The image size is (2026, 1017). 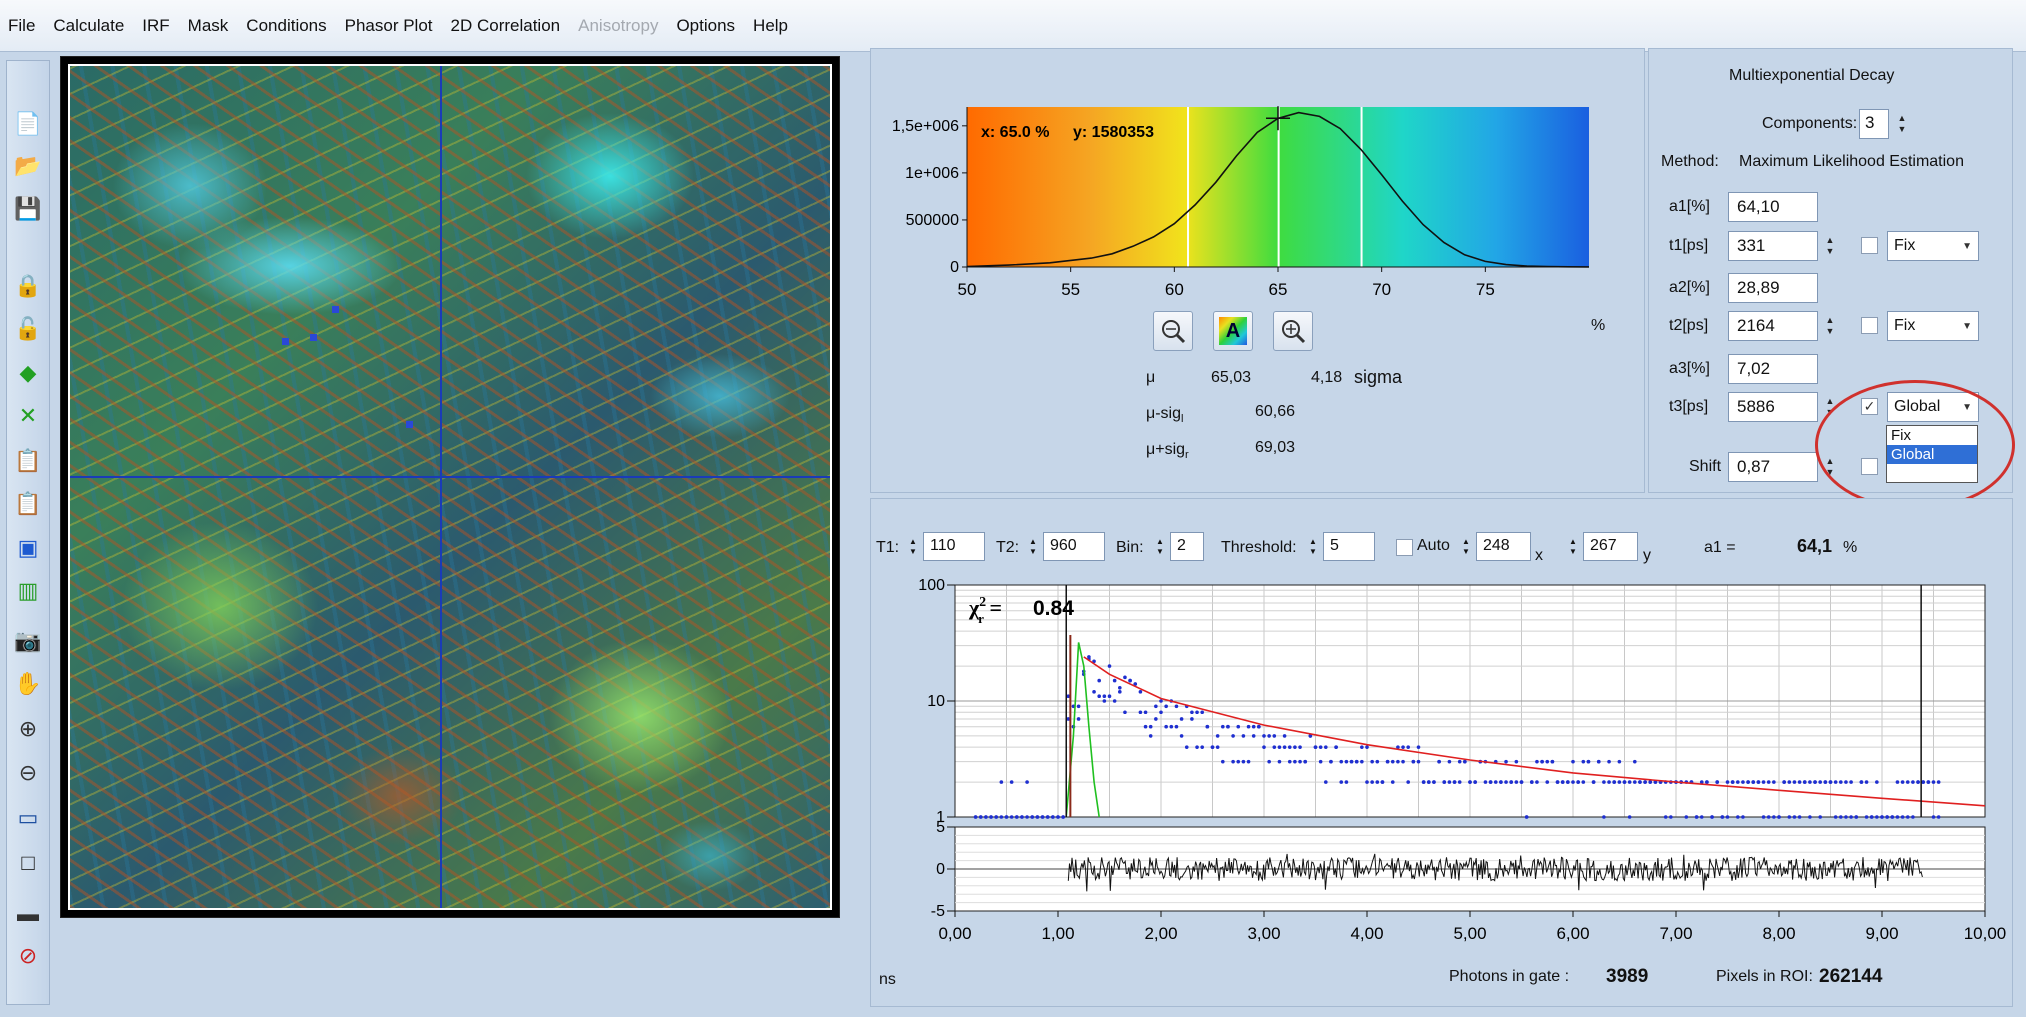 I want to click on dropdown-option-fix: Fix, so click(x=1901, y=435).